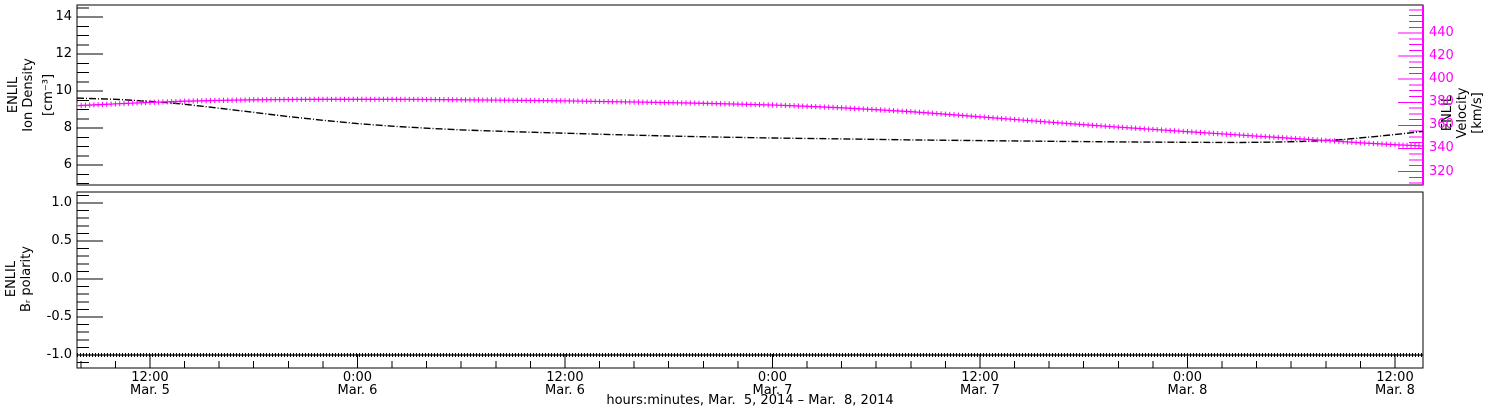 This screenshot has width=1500, height=410. I want to click on density-curve, so click(750, 120).